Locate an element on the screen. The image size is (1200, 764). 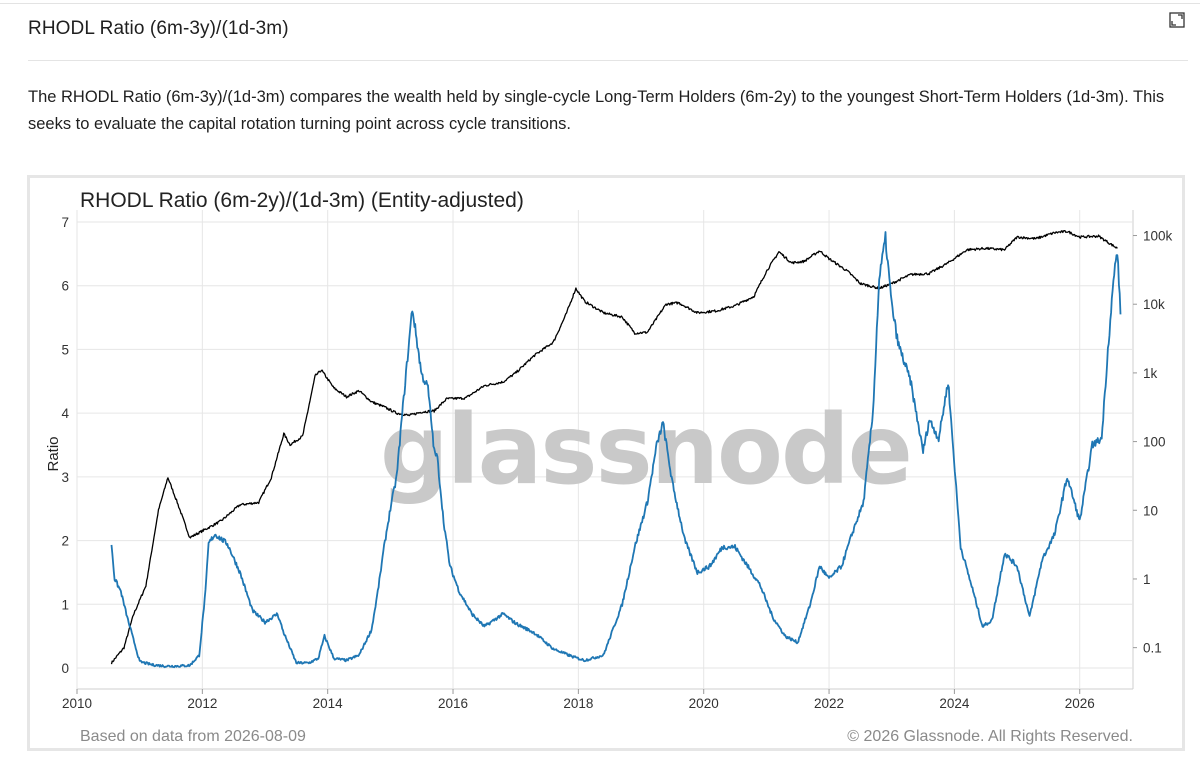
x-tick-label: 2020 is located at coordinates (704, 703).